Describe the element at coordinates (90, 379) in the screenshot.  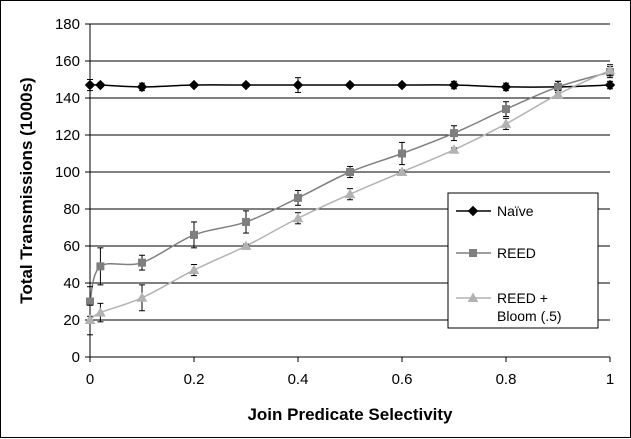
I see `x-tick-label: 0` at that location.